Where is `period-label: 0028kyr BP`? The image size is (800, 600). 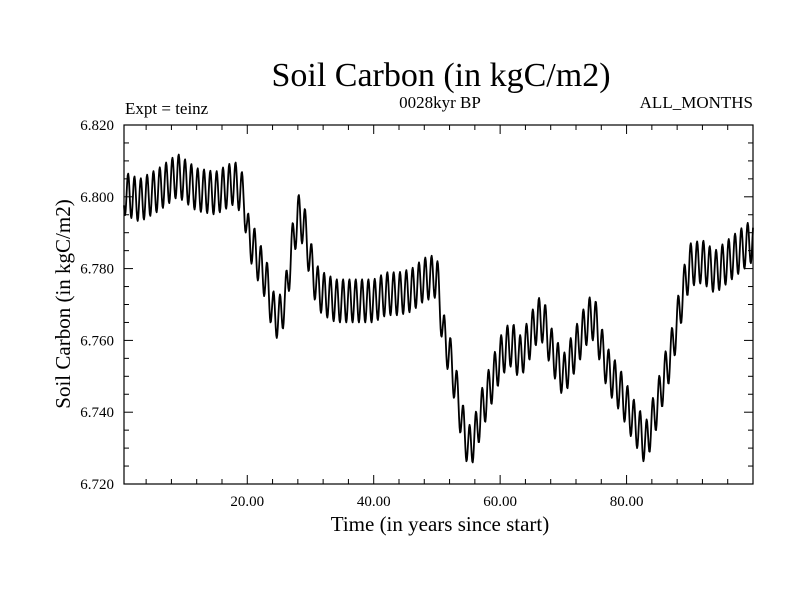
period-label: 0028kyr BP is located at coordinates (440, 102).